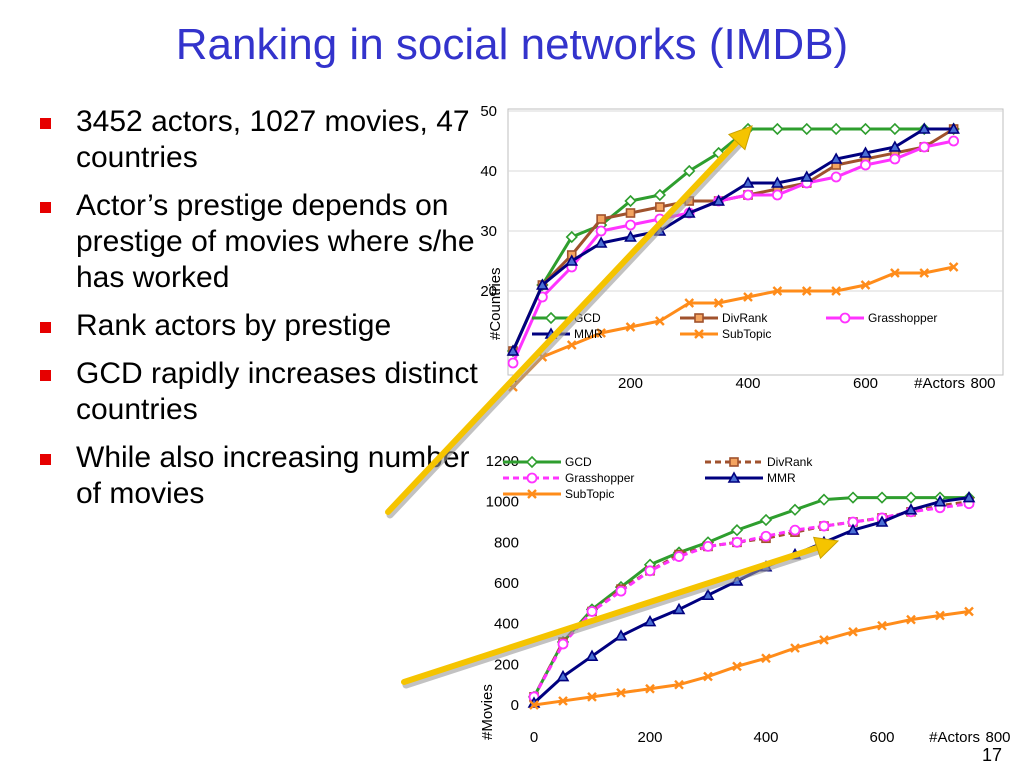 The width and height of the screenshot is (1024, 768). I want to click on y-tick-label: 20, so click(488, 291).